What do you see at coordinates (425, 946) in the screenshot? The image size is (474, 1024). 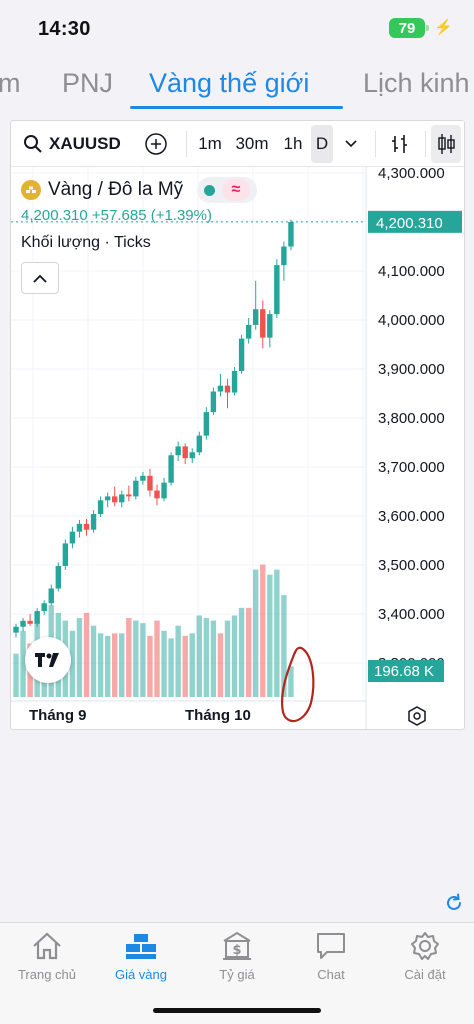 I see `gear-icon` at bounding box center [425, 946].